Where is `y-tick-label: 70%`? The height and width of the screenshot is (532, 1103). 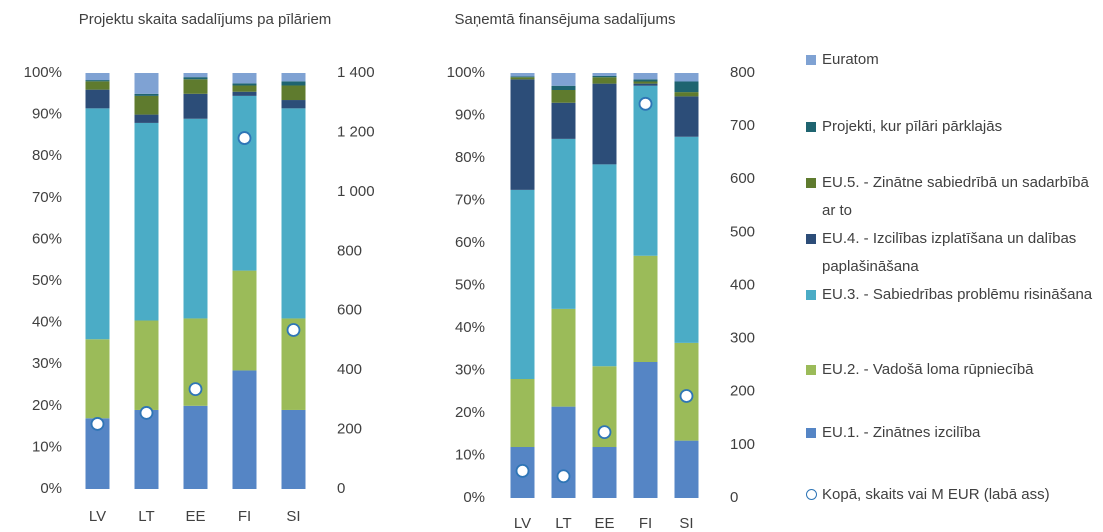 y-tick-label: 70% is located at coordinates (470, 199).